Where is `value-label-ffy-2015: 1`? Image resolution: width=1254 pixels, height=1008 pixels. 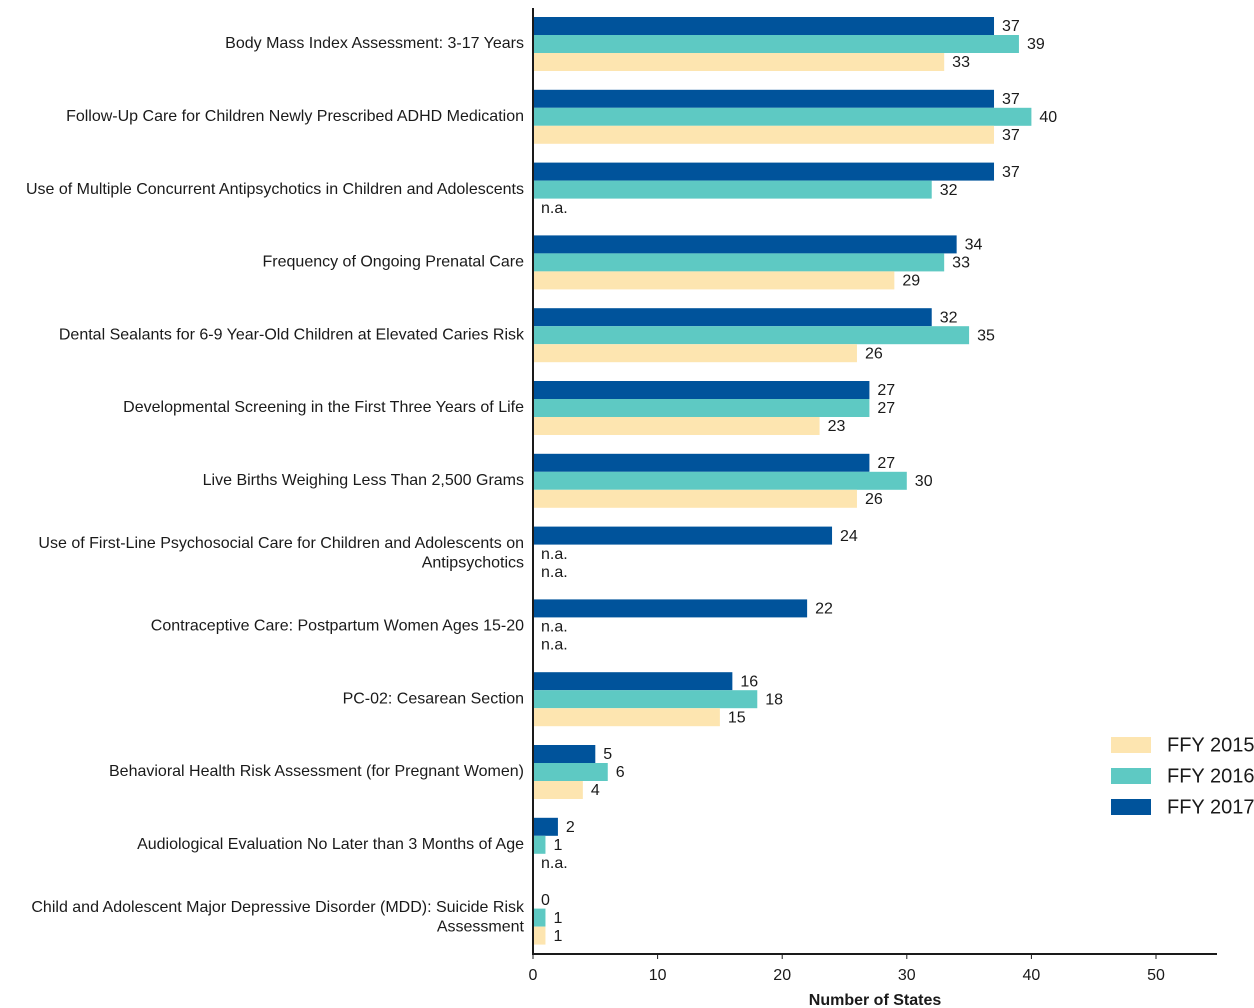
value-label-ffy-2015: 1 is located at coordinates (557, 936).